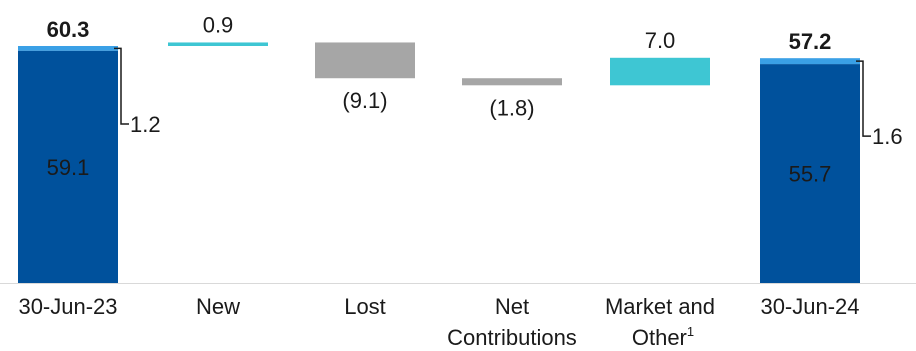 This screenshot has width=916, height=351. I want to click on start-base-label: 59.1, so click(68, 167).